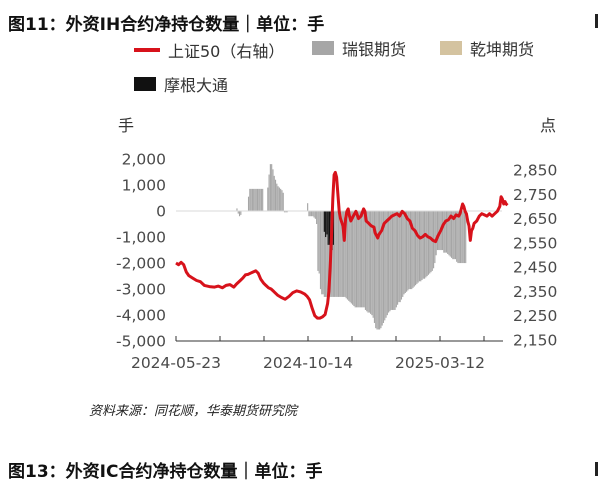 The width and height of the screenshot is (599, 491). I want to click on left-tick-label: 1,000, so click(144, 186).